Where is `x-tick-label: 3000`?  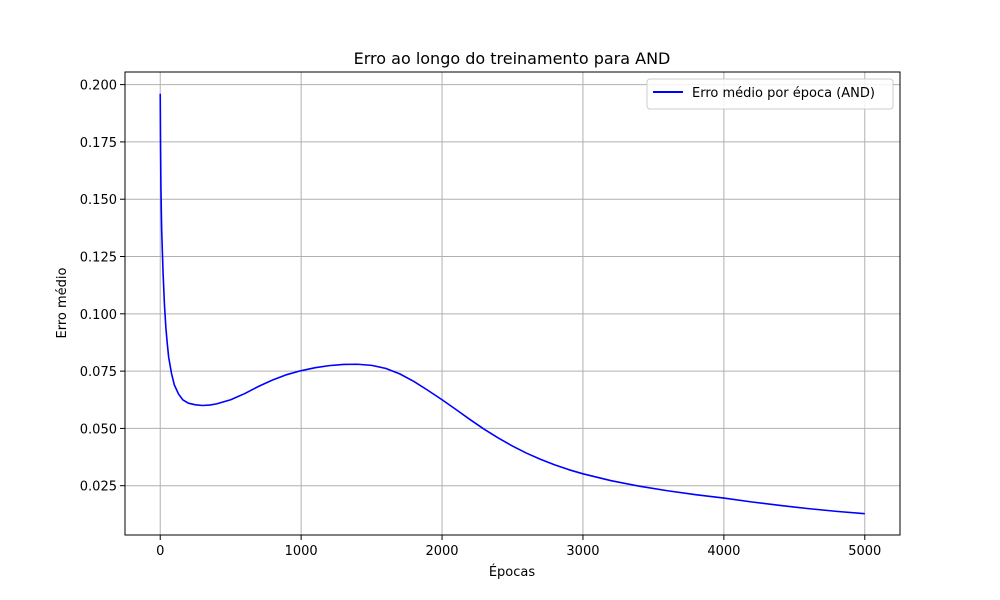
x-tick-label: 3000 is located at coordinates (582, 551).